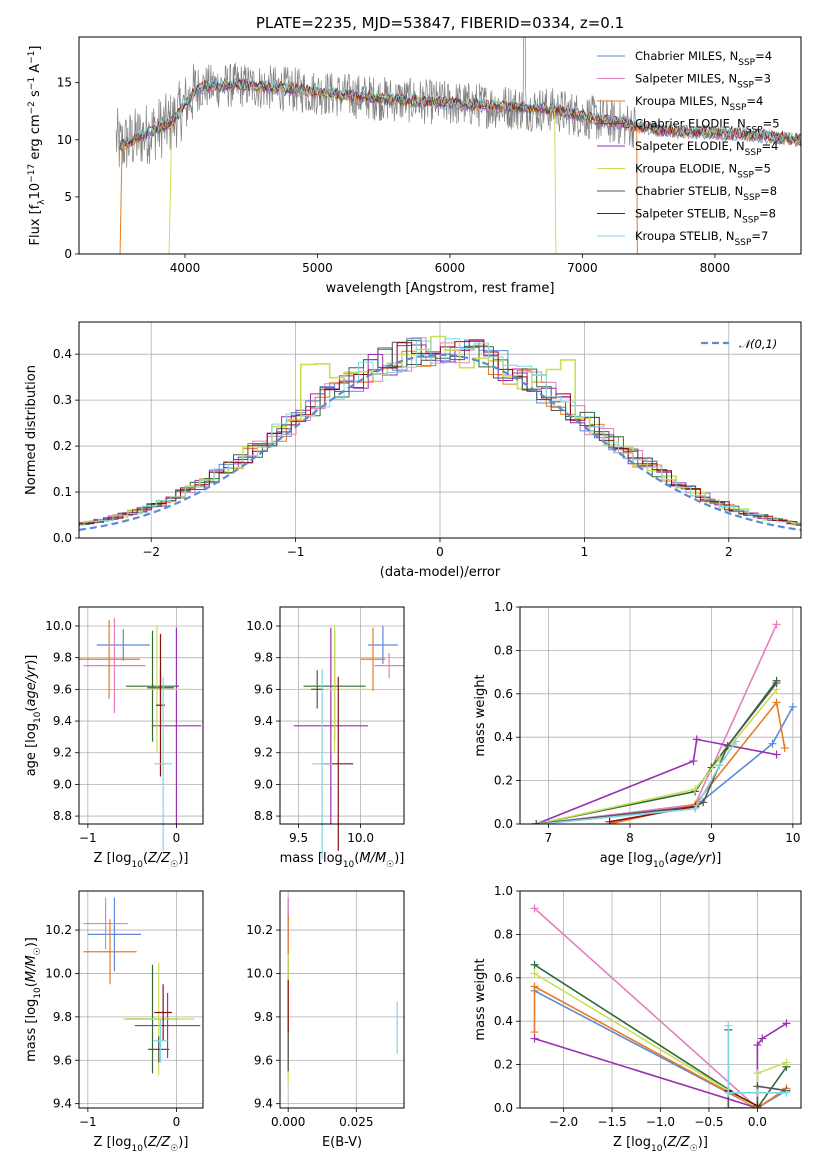 The image size is (819, 1170). Describe the element at coordinates (37, 146) in the screenshot. I see `y-axis-label: Flux [fλ10−17 erg cm−2 s−1 A−1]` at that location.